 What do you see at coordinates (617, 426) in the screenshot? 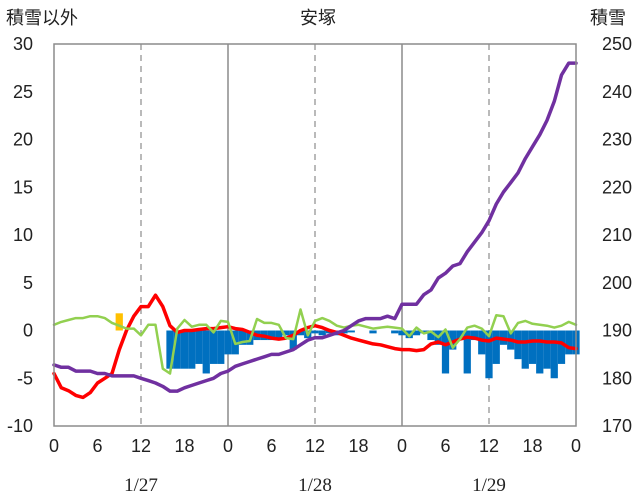
I see `y-right-tick-label: 170` at bounding box center [617, 426].